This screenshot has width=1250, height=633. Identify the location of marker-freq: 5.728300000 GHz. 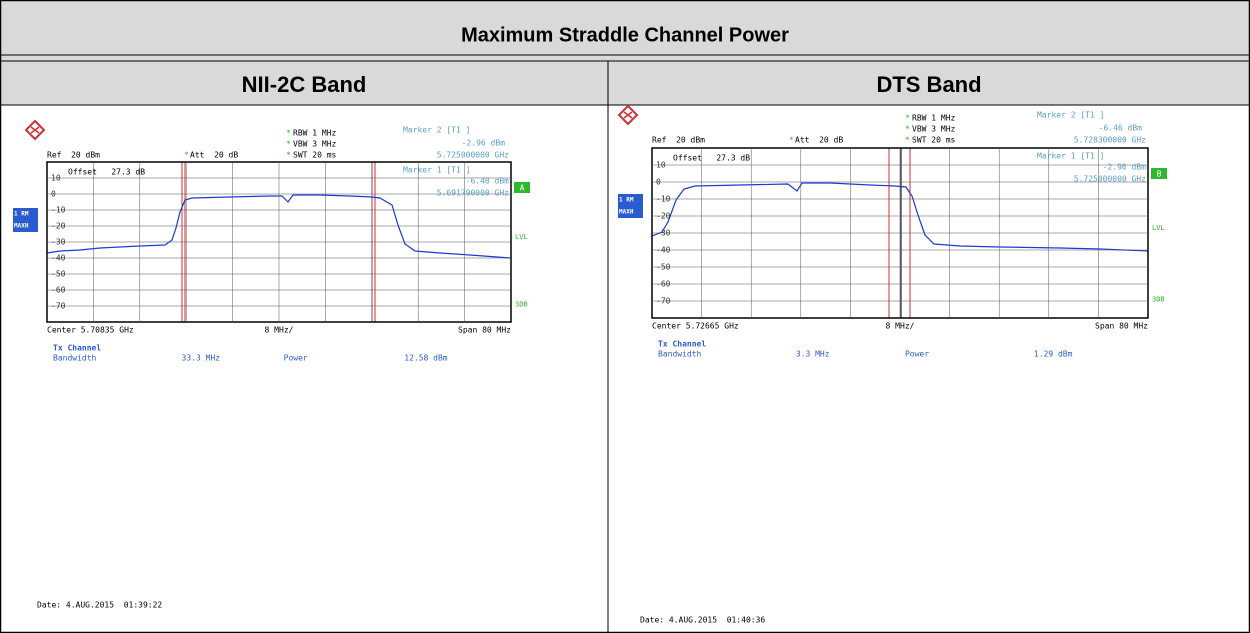
(1110, 140).